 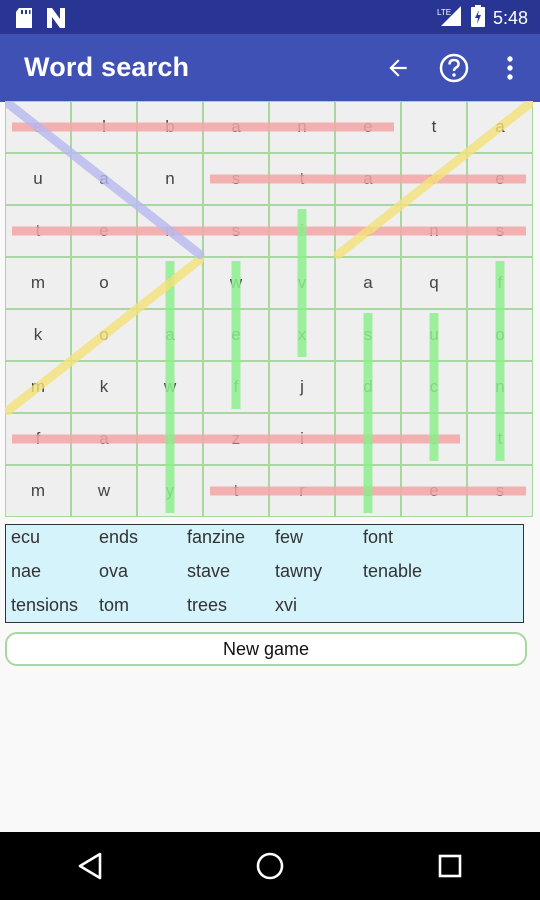 I want to click on signal-icon: LTE, so click(x=450, y=18).